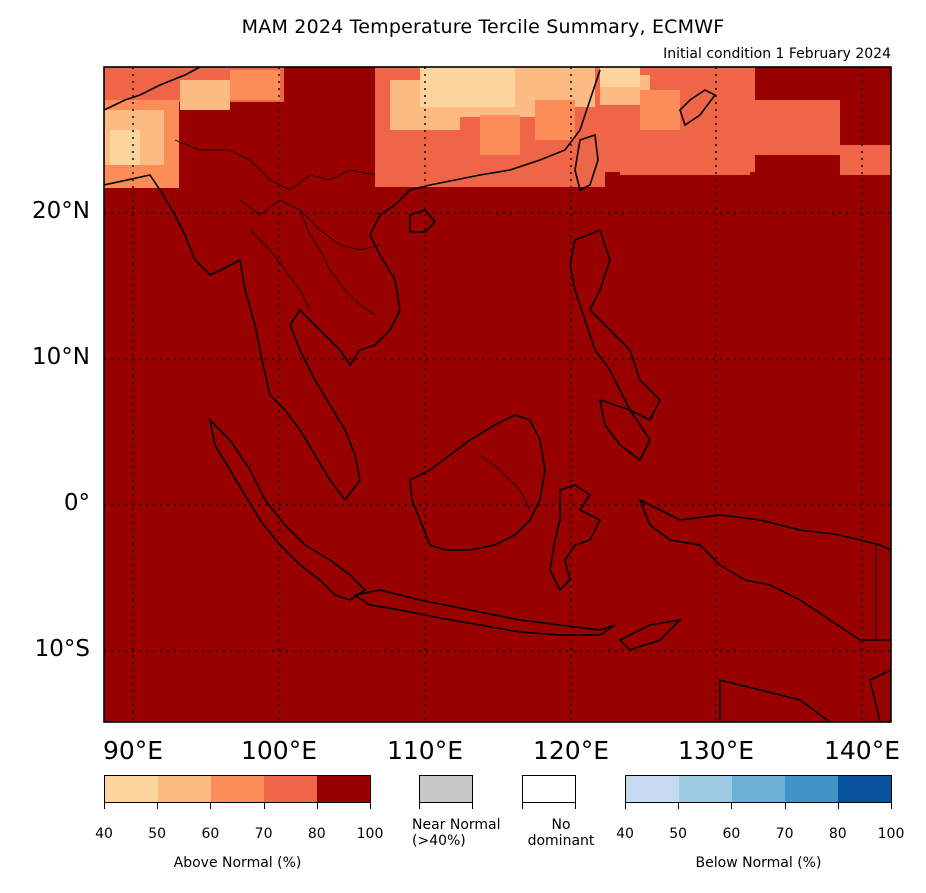 The height and width of the screenshot is (893, 926). I want to click on lon-label-130e: 130°E, so click(715, 750).